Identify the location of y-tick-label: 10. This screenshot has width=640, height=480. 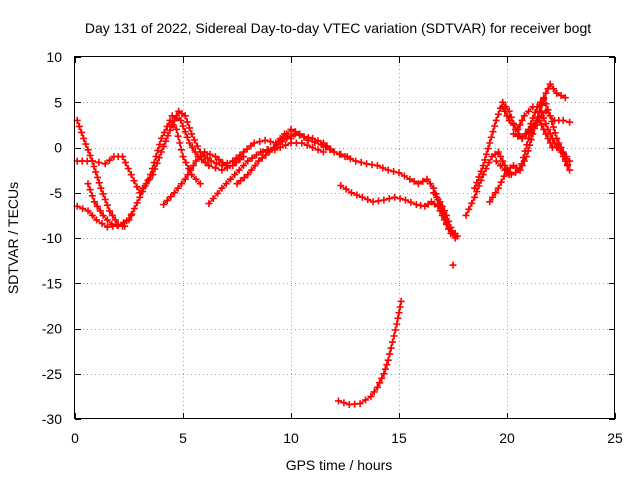
(54, 57).